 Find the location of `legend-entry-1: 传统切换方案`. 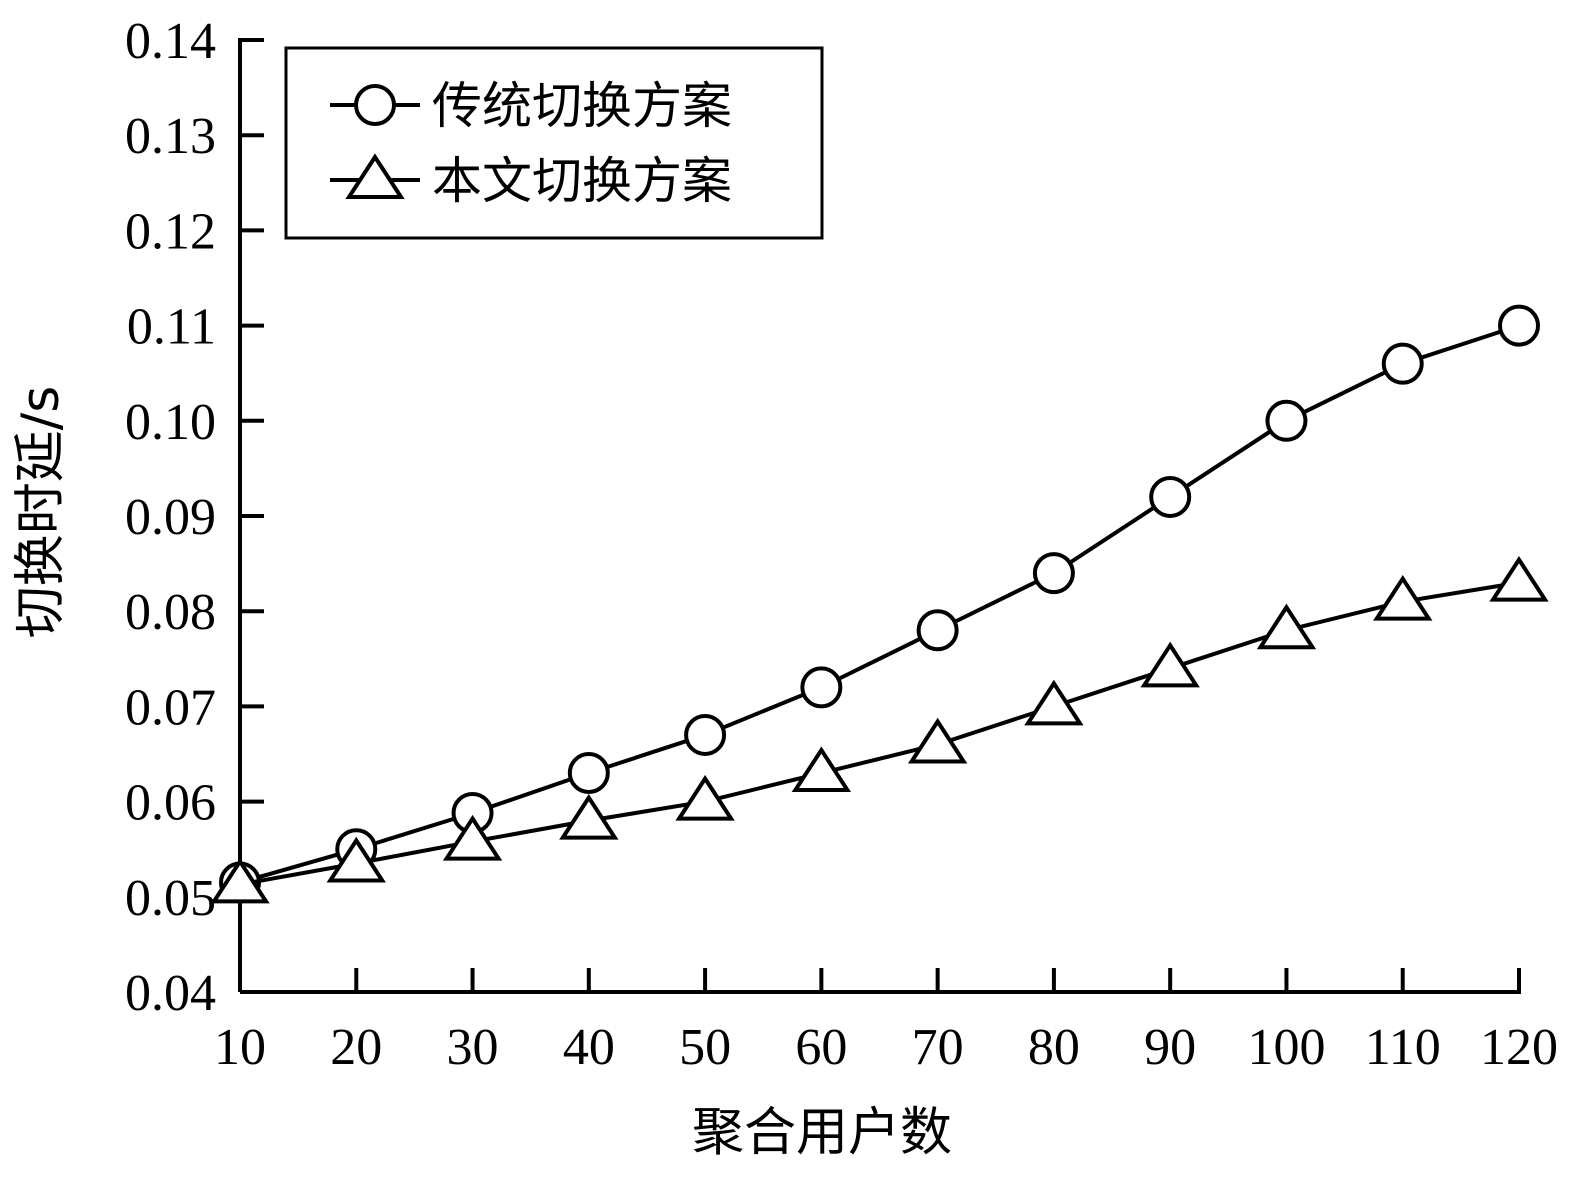

legend-entry-1: 传统切换方案 is located at coordinates (531, 106).